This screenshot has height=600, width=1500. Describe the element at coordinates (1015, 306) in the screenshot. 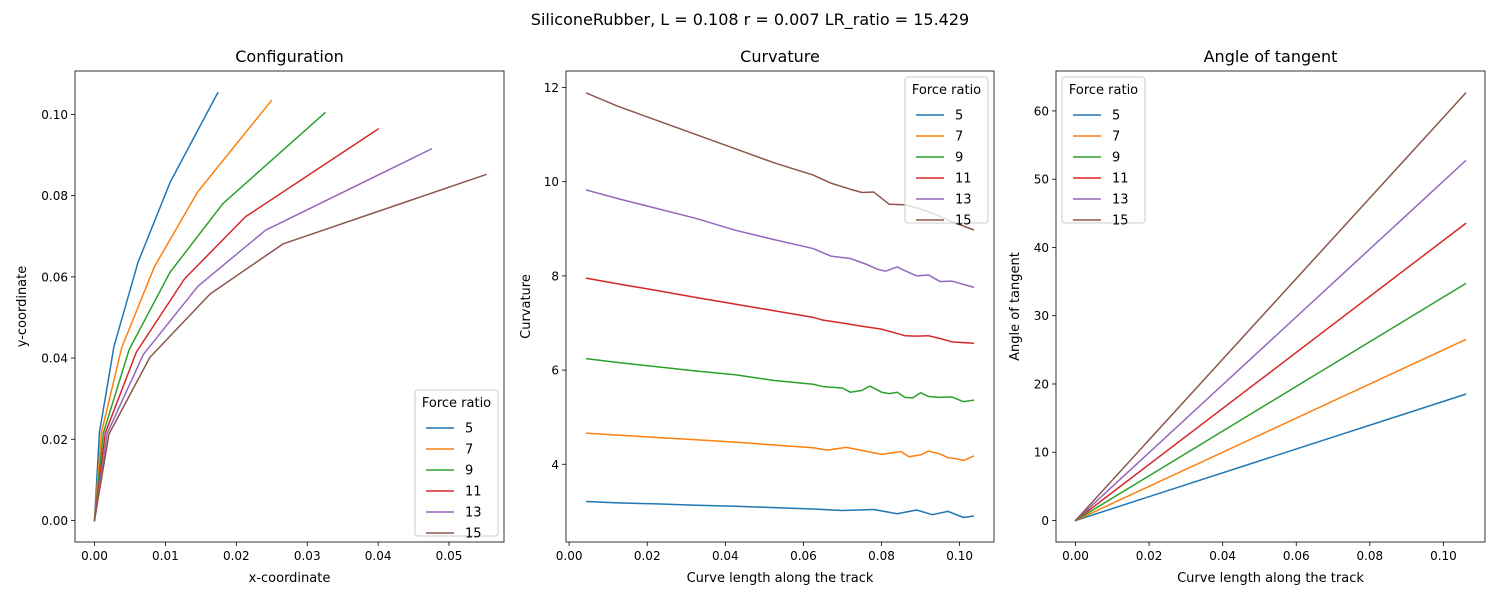

I see `y-axis-label: Angle of tangent` at that location.